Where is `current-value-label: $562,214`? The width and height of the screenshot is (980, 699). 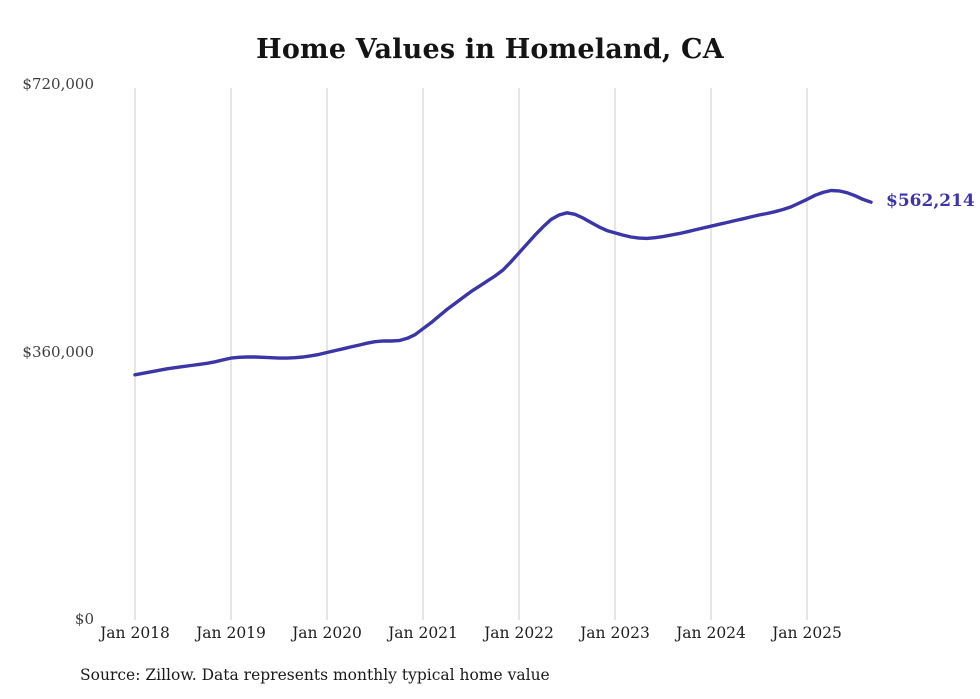
current-value-label: $562,214 is located at coordinates (930, 201).